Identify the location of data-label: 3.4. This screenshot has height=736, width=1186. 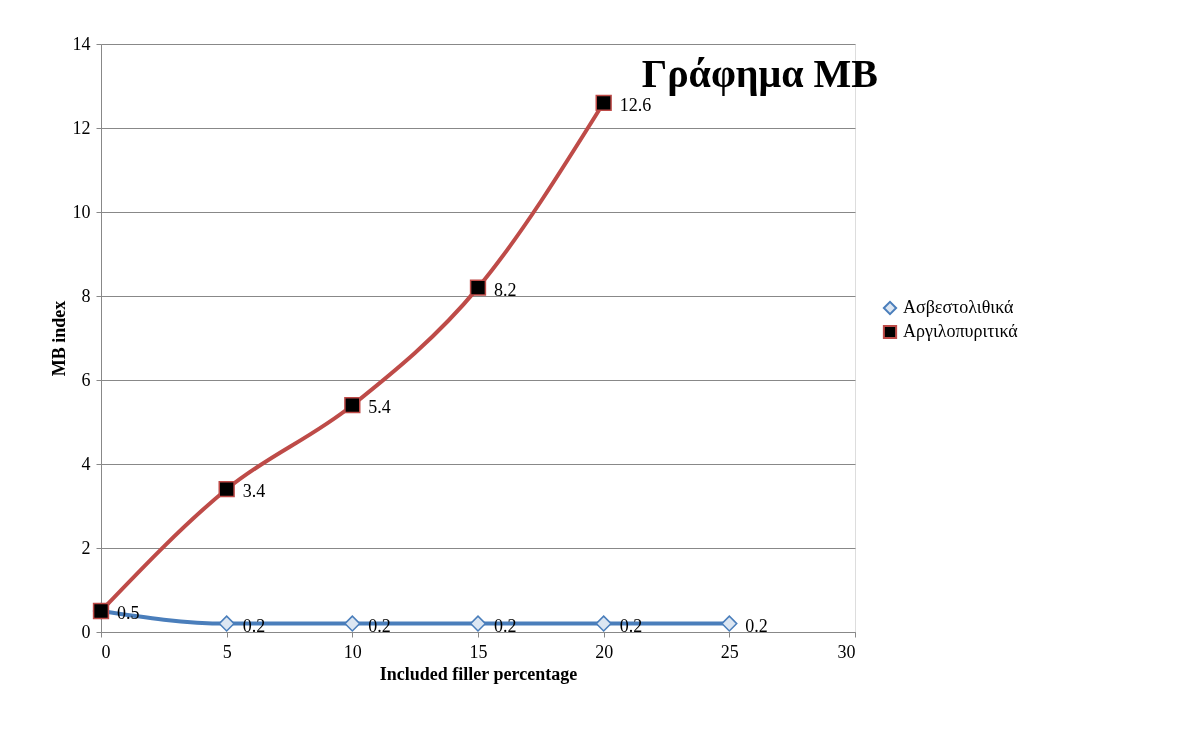
(254, 491).